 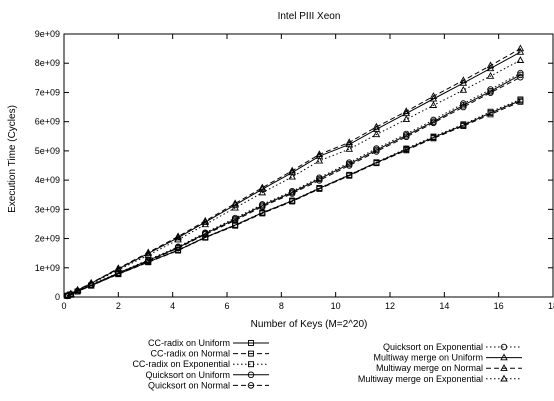 What do you see at coordinates (189, 343) in the screenshot?
I see `legend-label: CC-radix on Uniform` at bounding box center [189, 343].